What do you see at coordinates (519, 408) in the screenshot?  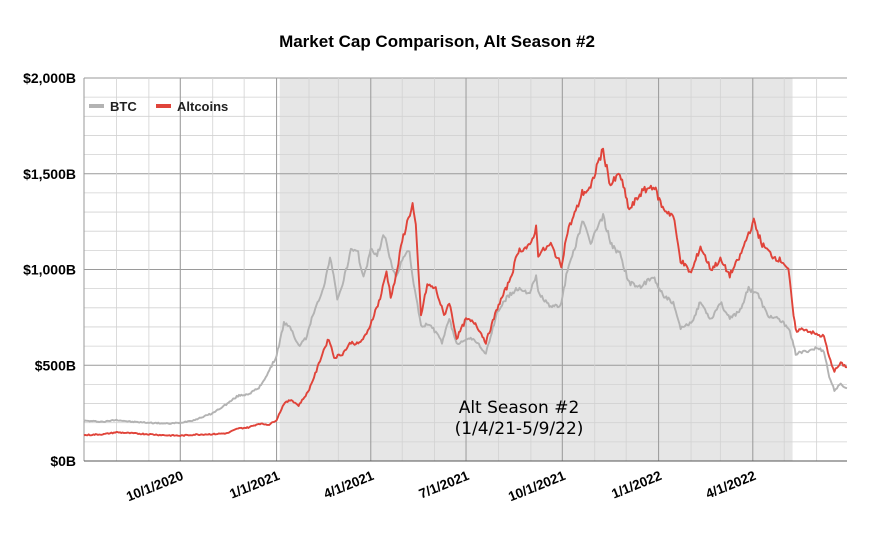 I see `alt-season-annotation-line1: Alt Season #2` at bounding box center [519, 408].